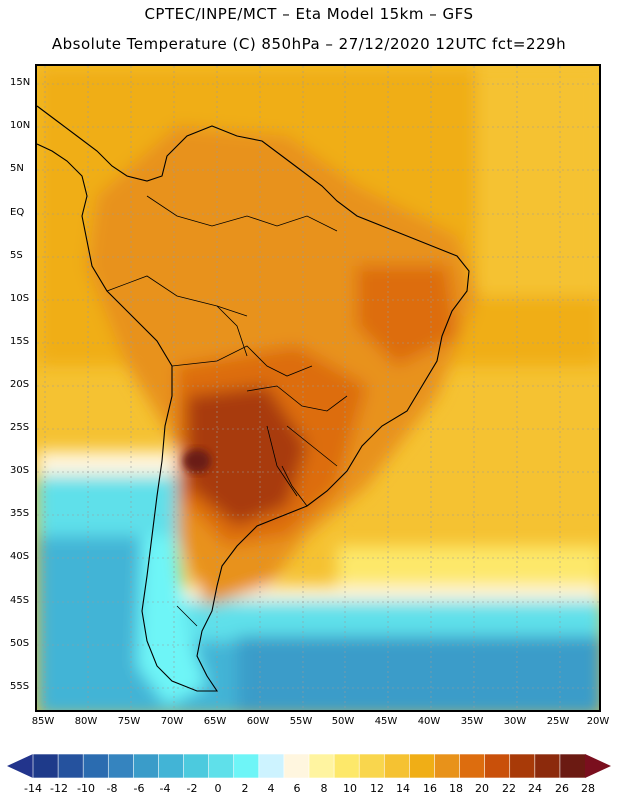  What do you see at coordinates (258, 721) in the screenshot?
I see `lon-label-60w: 60W` at bounding box center [258, 721].